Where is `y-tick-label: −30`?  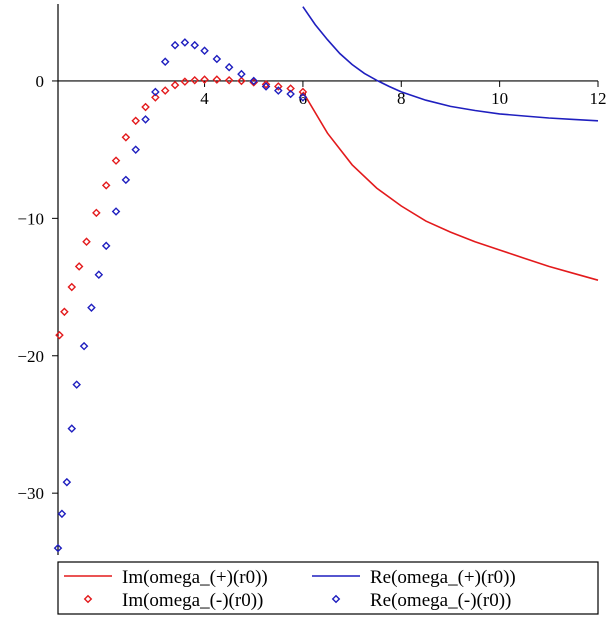 y-tick-label: −30 is located at coordinates (30, 493).